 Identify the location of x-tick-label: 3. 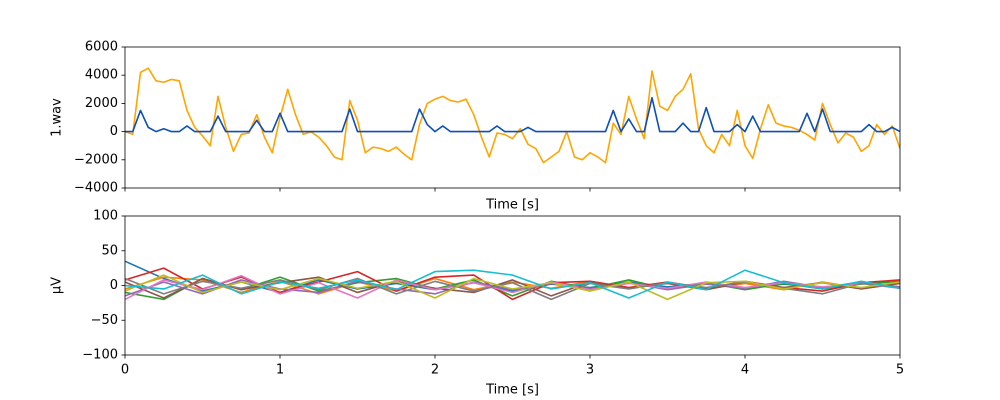
(590, 370).